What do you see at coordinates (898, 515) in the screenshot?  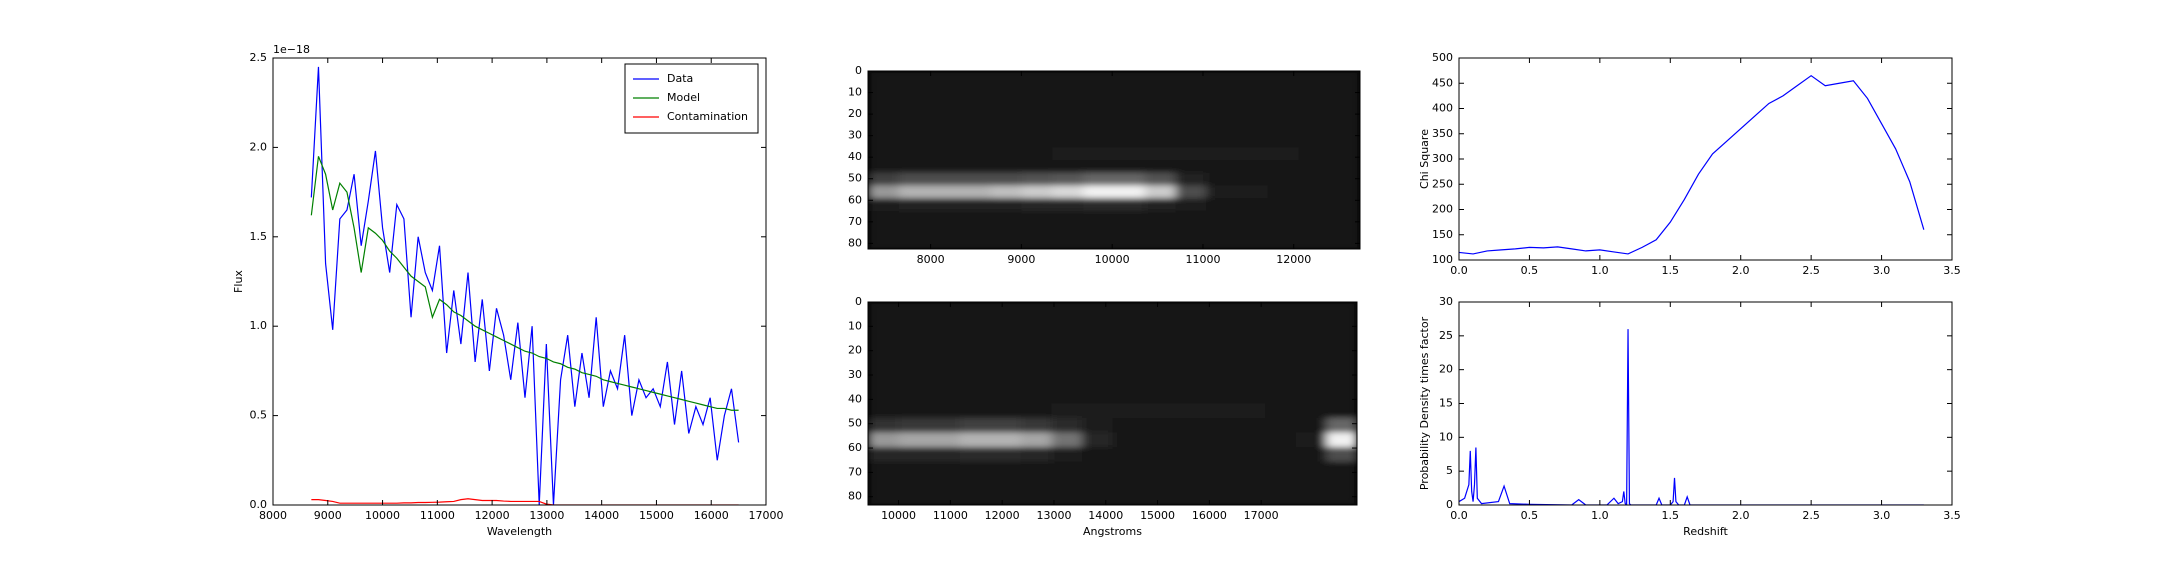 I see `x-tick-label: 10000` at bounding box center [898, 515].